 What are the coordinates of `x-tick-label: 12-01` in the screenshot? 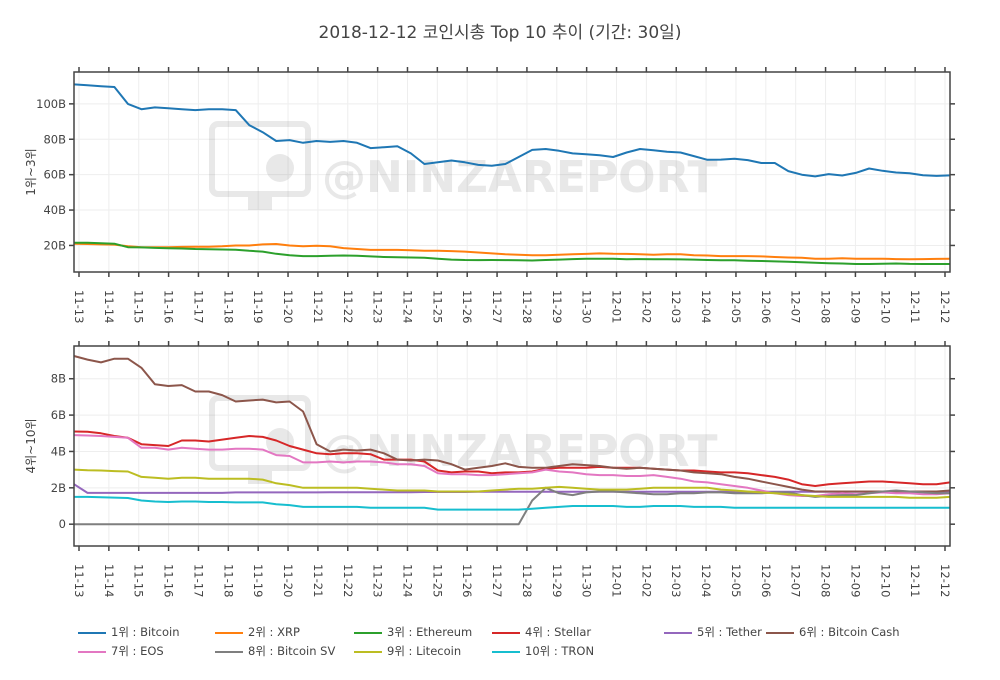 It's located at (617, 306).